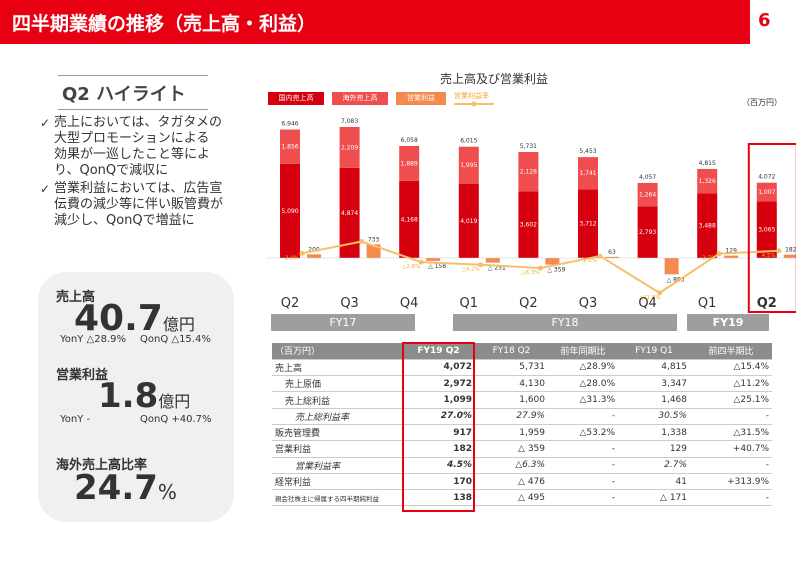 This screenshot has width=800, height=567. Describe the element at coordinates (438, 368) in the screenshot. I see `table-cell: 4,072` at that location.